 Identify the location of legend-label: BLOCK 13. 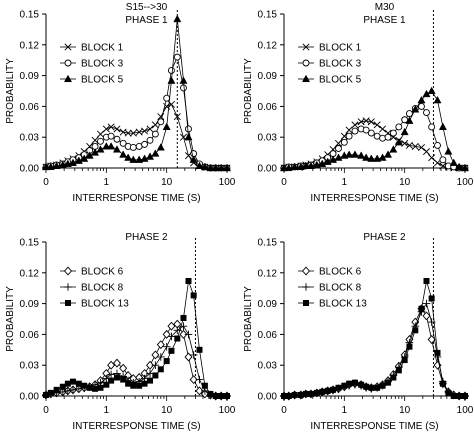
(105, 304).